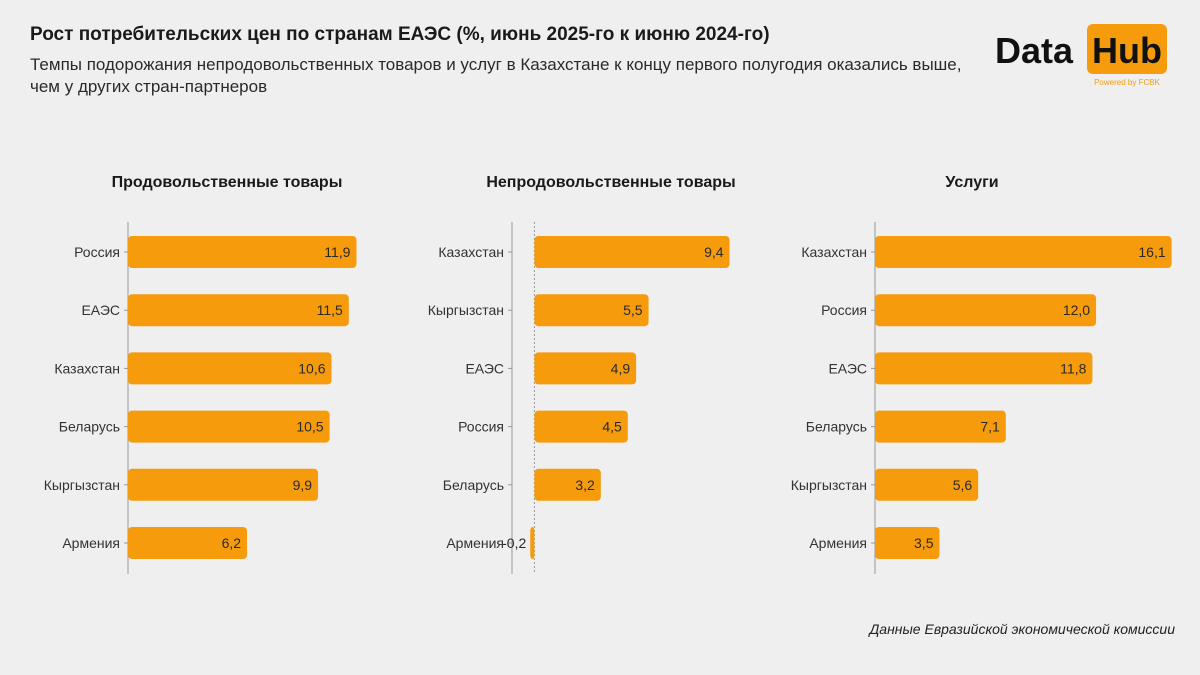 This screenshot has width=1200, height=675. Describe the element at coordinates (227, 182) in the screenshot. I see `panel-title-food: Продовольственные товары` at that location.